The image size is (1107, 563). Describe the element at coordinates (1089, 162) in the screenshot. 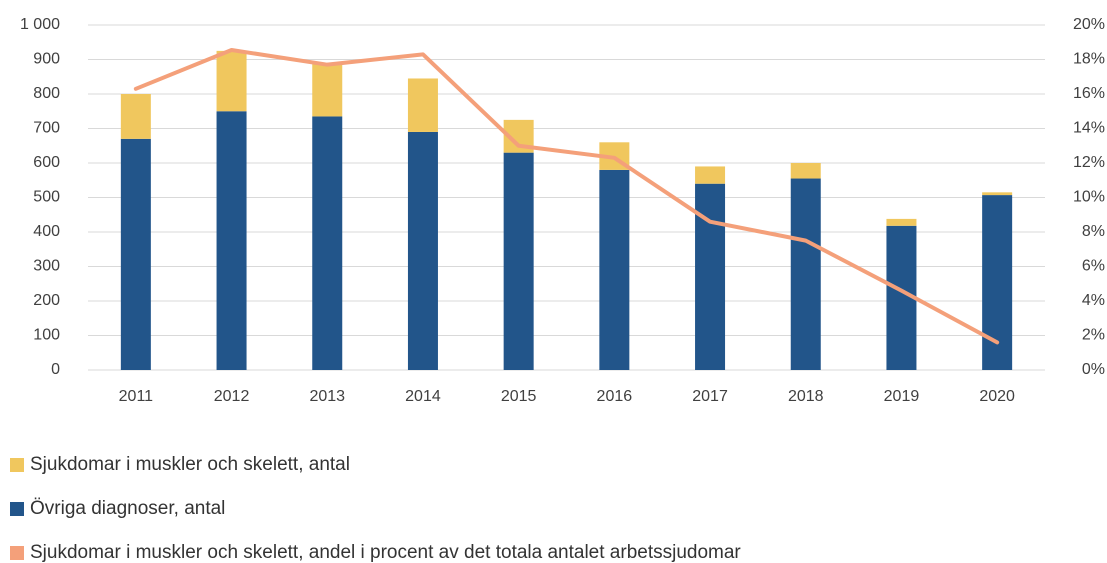

I see `y2-tick-label: 12%` at that location.